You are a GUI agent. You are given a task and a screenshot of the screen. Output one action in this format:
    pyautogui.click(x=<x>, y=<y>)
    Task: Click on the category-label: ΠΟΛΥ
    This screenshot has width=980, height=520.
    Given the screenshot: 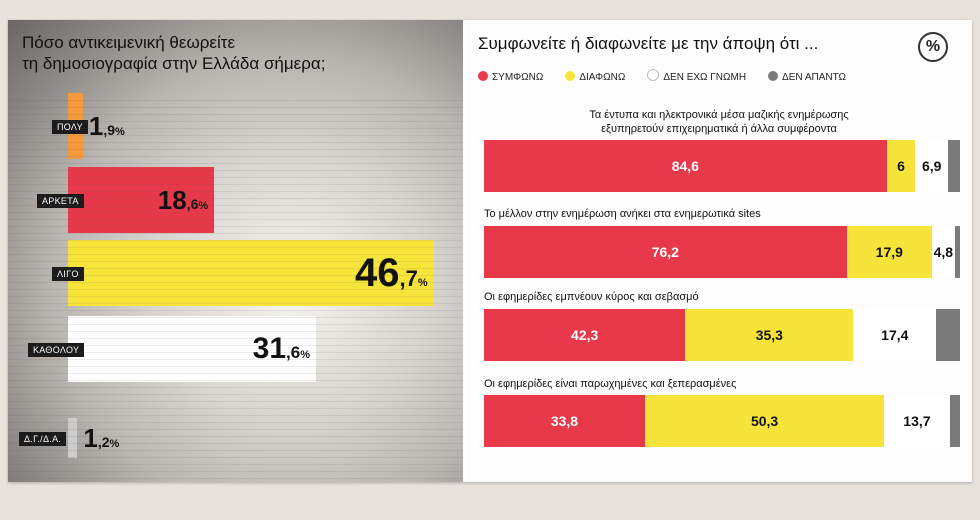 What is the action you would take?
    pyautogui.click(x=70, y=127)
    